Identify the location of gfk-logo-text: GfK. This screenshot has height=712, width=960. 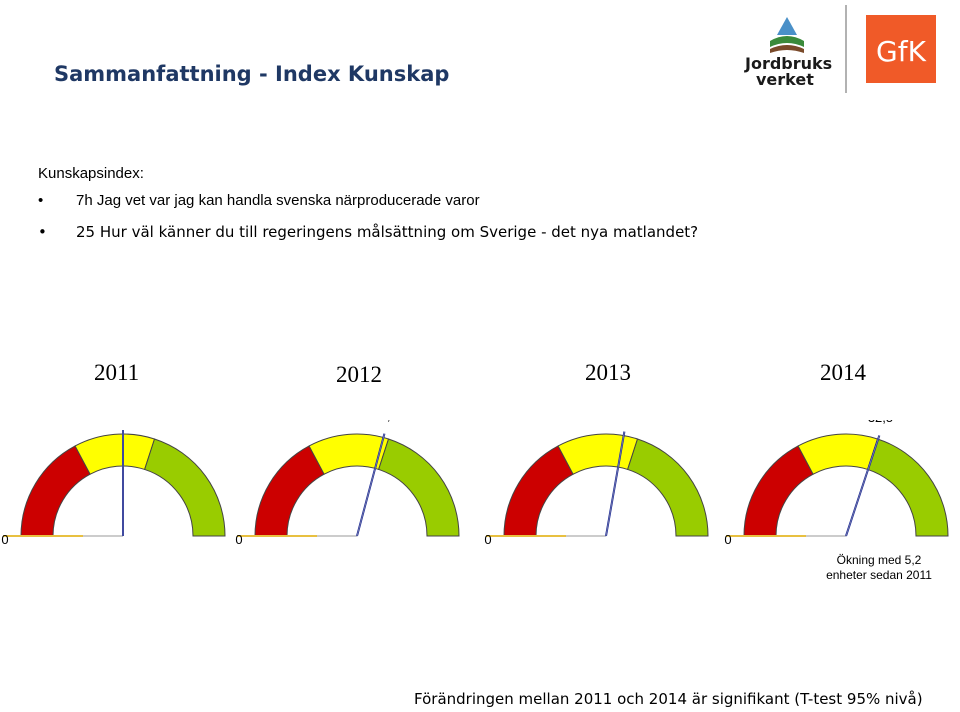
(901, 51).